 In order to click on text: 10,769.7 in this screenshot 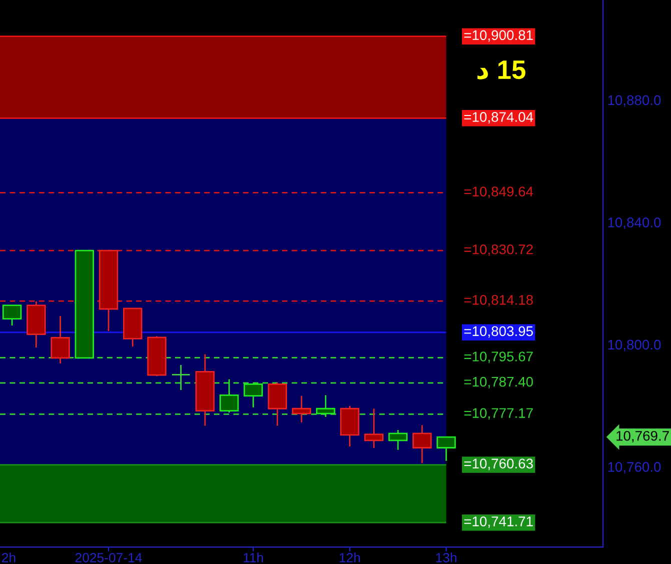, I will do `click(642, 436)`.